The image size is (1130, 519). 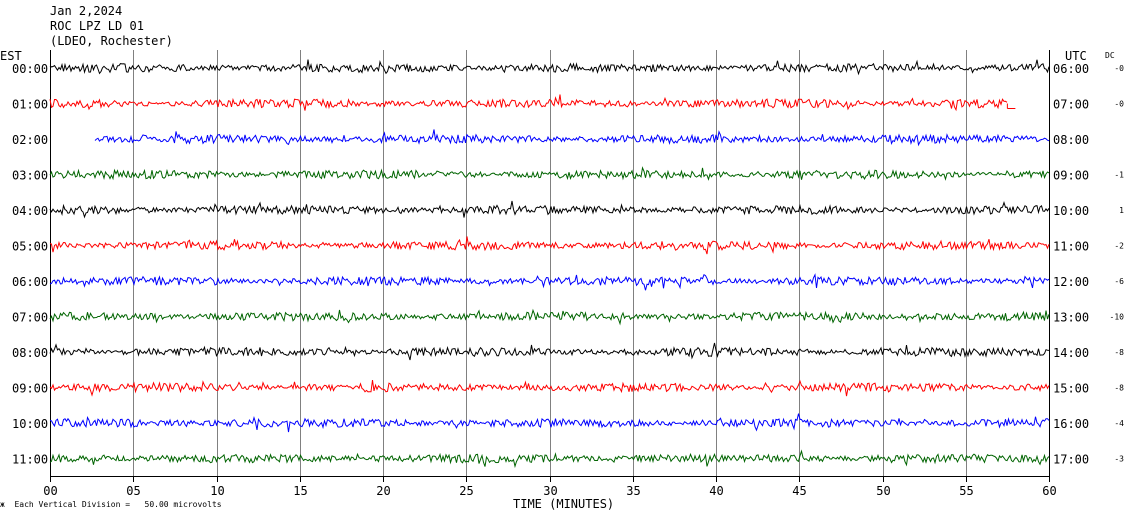 What do you see at coordinates (1119, 281) in the screenshot?
I see `dc-offset-label: -6` at bounding box center [1119, 281].